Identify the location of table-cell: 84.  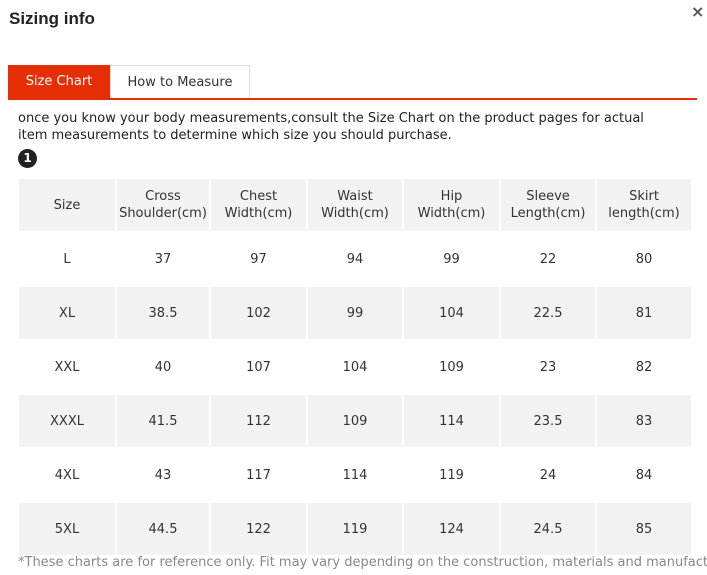
(644, 475).